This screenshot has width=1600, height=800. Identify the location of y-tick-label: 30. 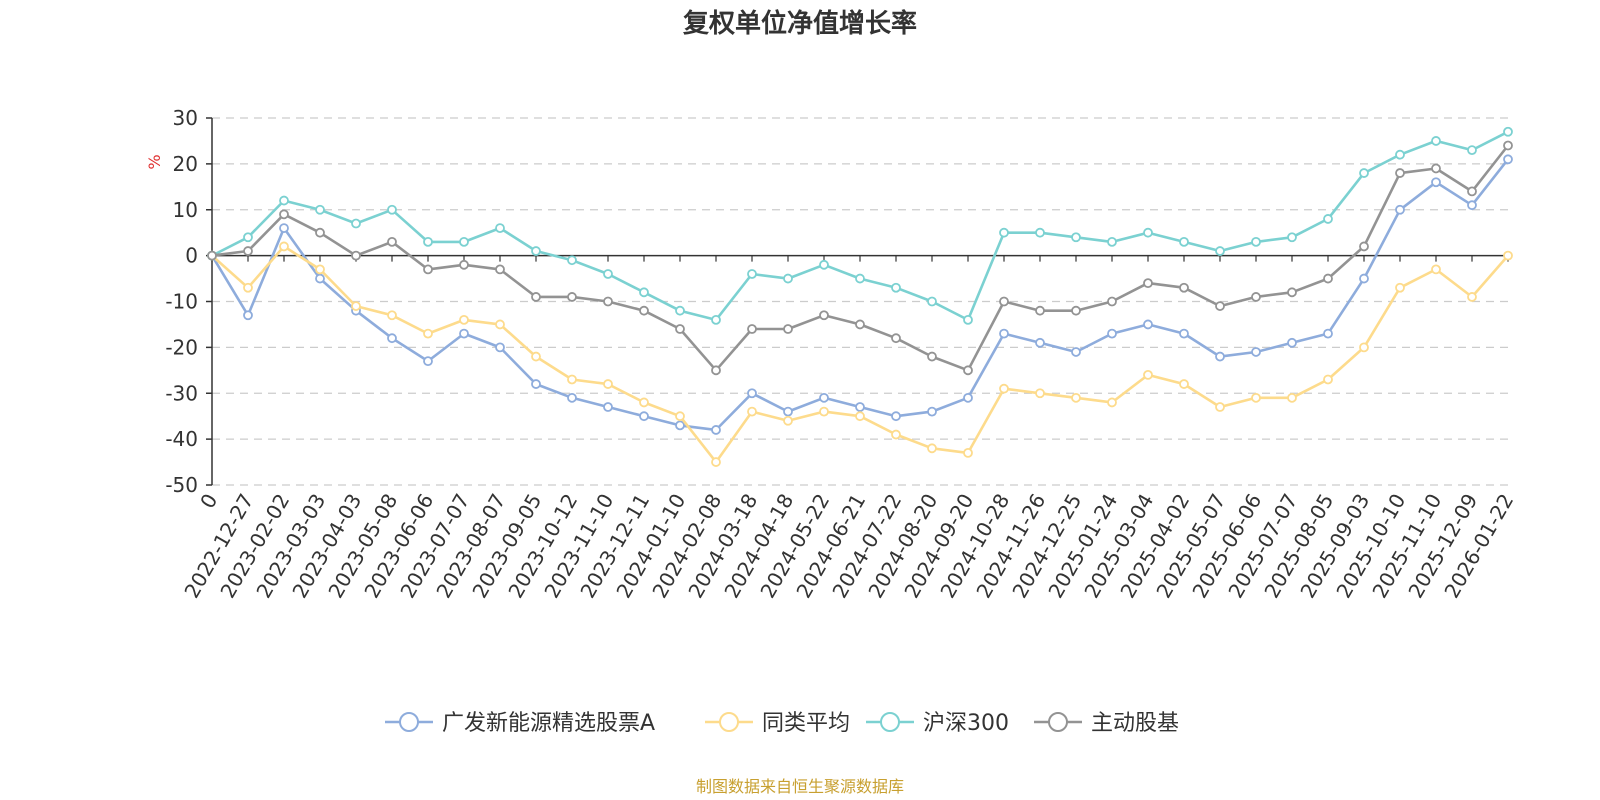
(185, 118).